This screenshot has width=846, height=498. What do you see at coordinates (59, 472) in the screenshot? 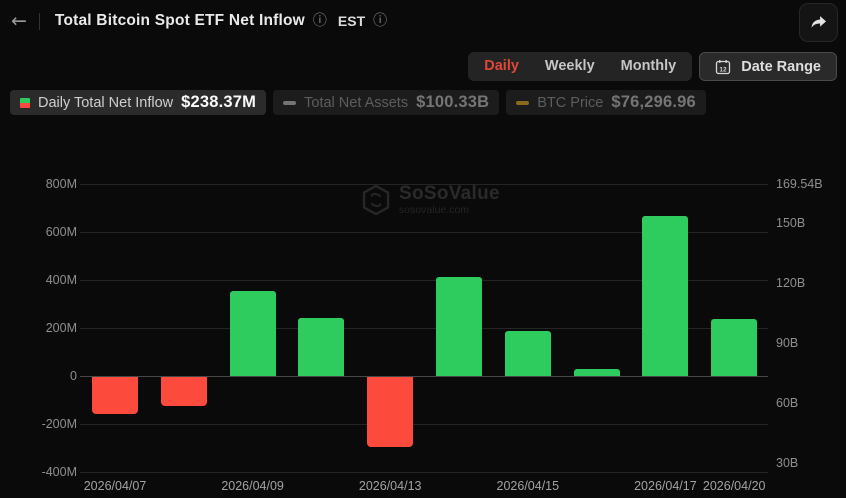
I see `left-axis-tick: -400M` at bounding box center [59, 472].